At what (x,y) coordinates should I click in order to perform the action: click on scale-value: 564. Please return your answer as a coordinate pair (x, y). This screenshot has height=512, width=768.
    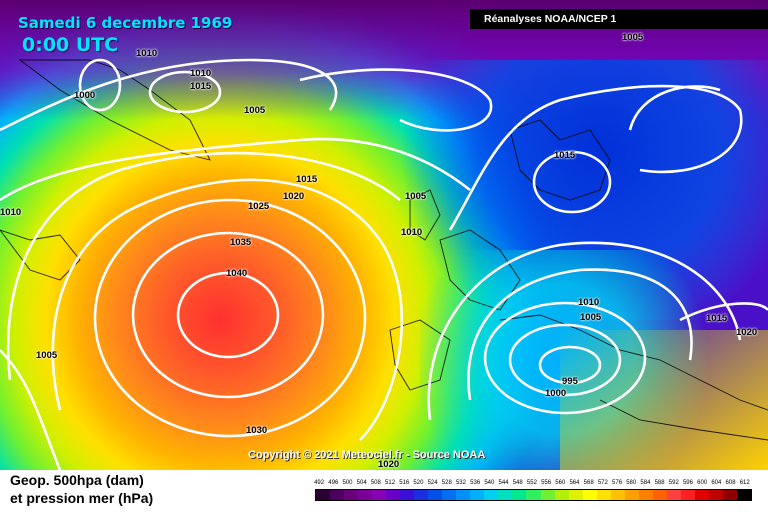
    Looking at the image, I should click on (574, 483).